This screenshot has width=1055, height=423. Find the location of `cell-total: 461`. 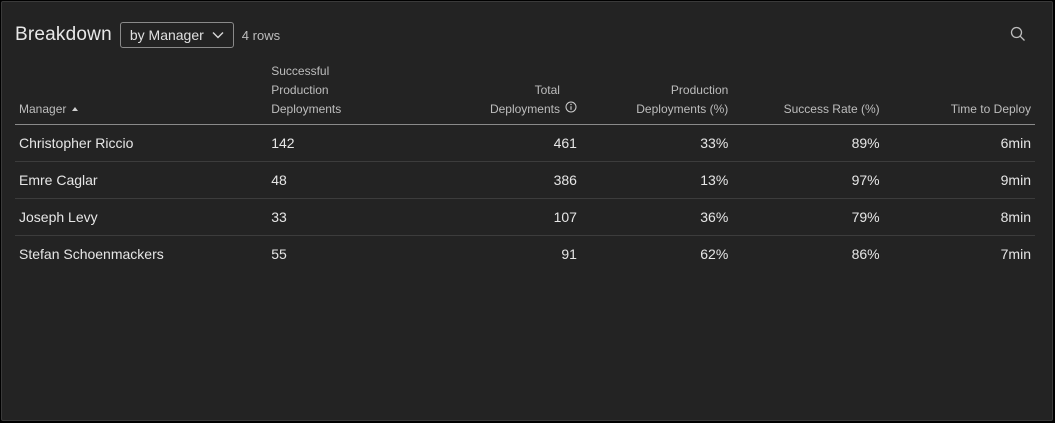

cell-total: 461 is located at coordinates (493, 143).